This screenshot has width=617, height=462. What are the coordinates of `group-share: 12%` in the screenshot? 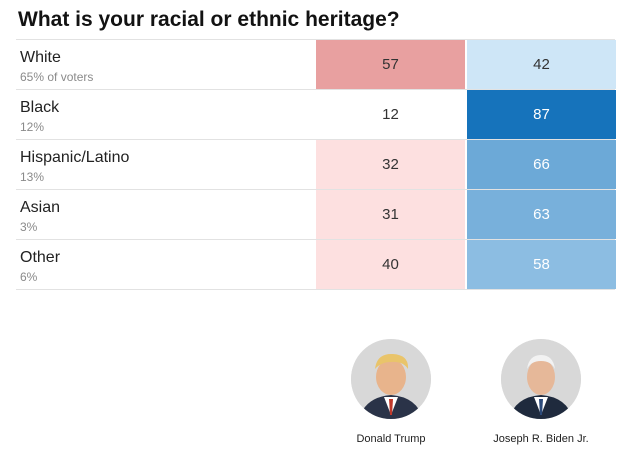 It's located at (32, 127).